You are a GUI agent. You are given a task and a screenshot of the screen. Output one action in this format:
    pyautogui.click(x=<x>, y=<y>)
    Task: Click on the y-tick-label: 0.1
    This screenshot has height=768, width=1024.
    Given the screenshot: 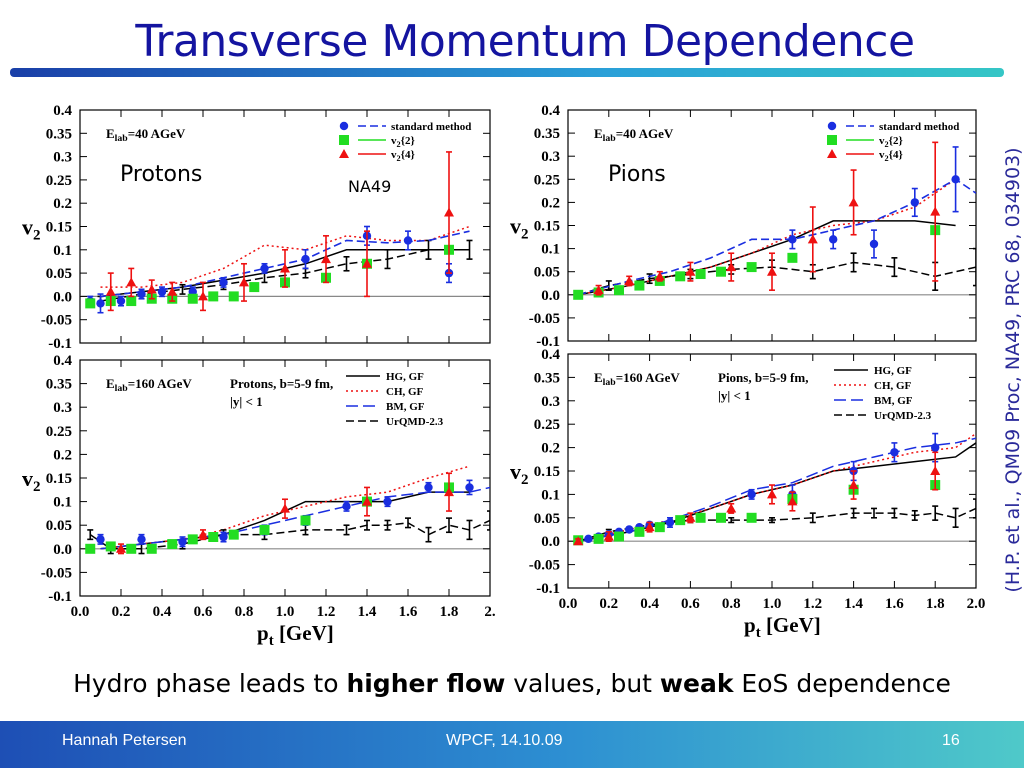 What is the action you would take?
    pyautogui.click(x=62, y=251)
    